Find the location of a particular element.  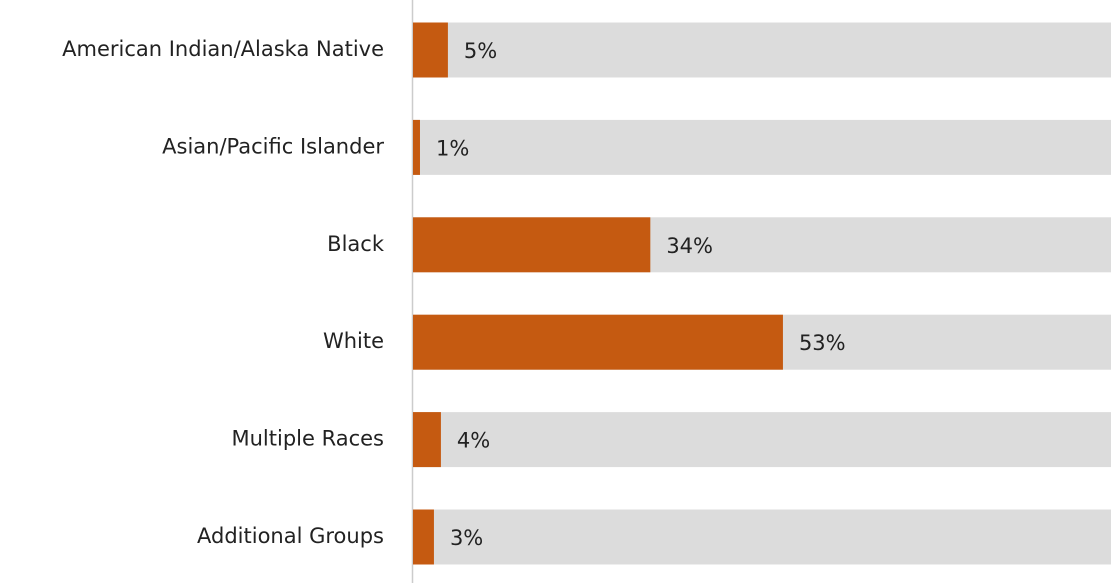

data-label: 34% is located at coordinates (689, 246).